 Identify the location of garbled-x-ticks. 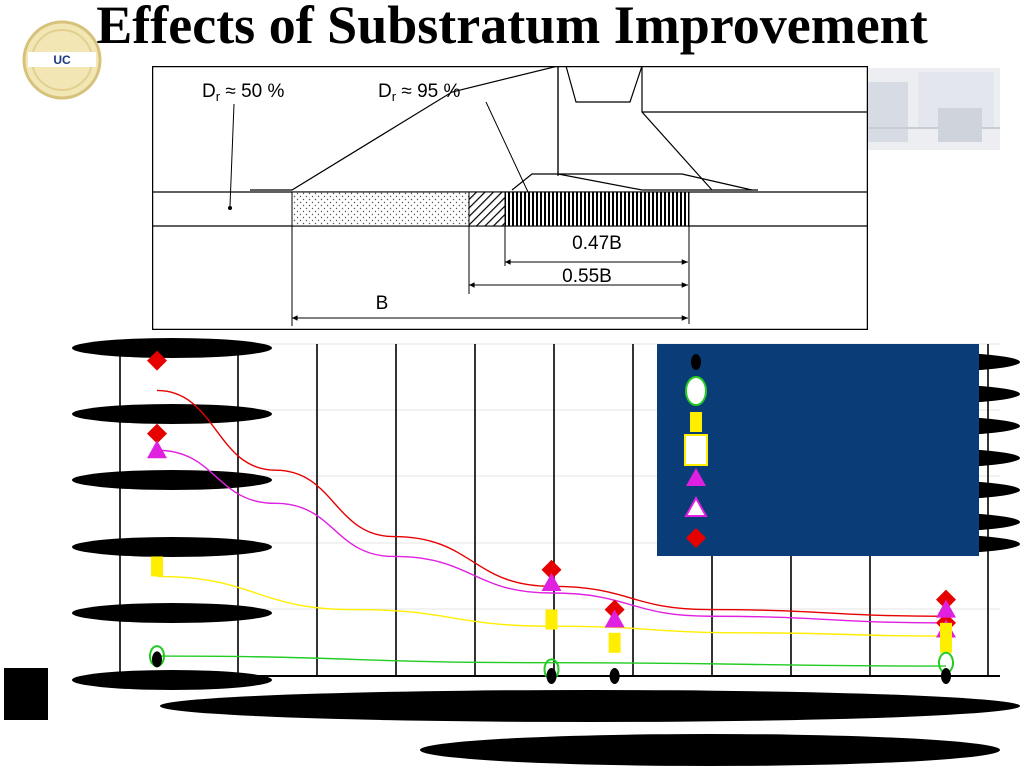
(590, 706).